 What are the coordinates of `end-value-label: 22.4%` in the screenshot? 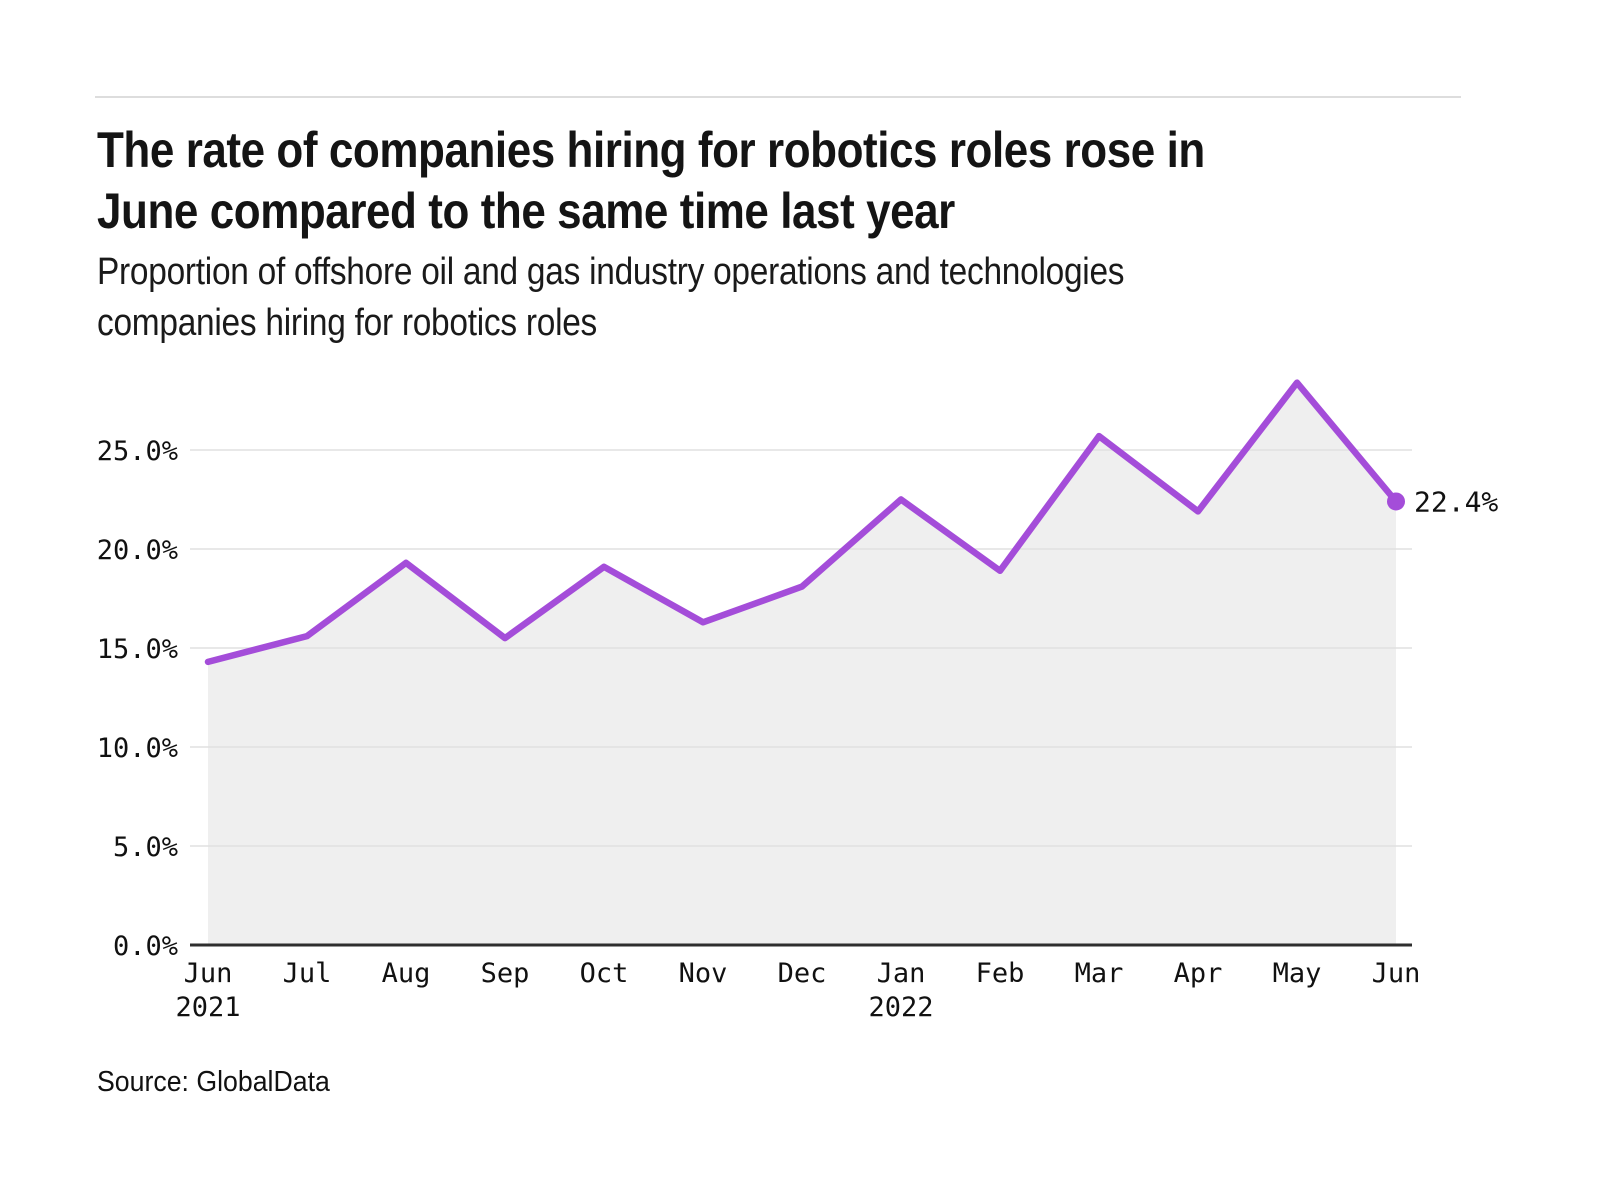 It's located at (1456, 501).